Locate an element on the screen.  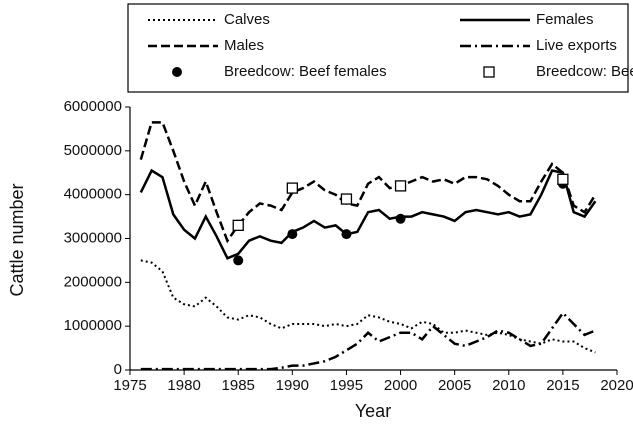
legend-label: Calves is located at coordinates (247, 19).